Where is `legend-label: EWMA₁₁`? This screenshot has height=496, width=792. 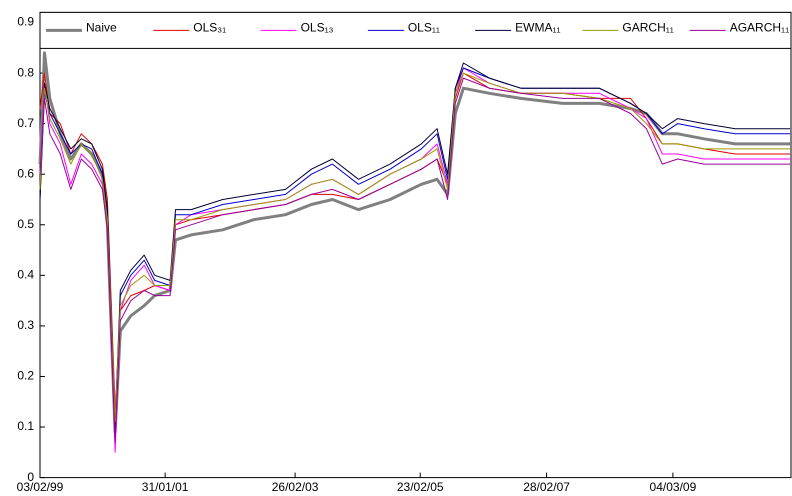 legend-label: EWMA₁₁ is located at coordinates (537, 28).